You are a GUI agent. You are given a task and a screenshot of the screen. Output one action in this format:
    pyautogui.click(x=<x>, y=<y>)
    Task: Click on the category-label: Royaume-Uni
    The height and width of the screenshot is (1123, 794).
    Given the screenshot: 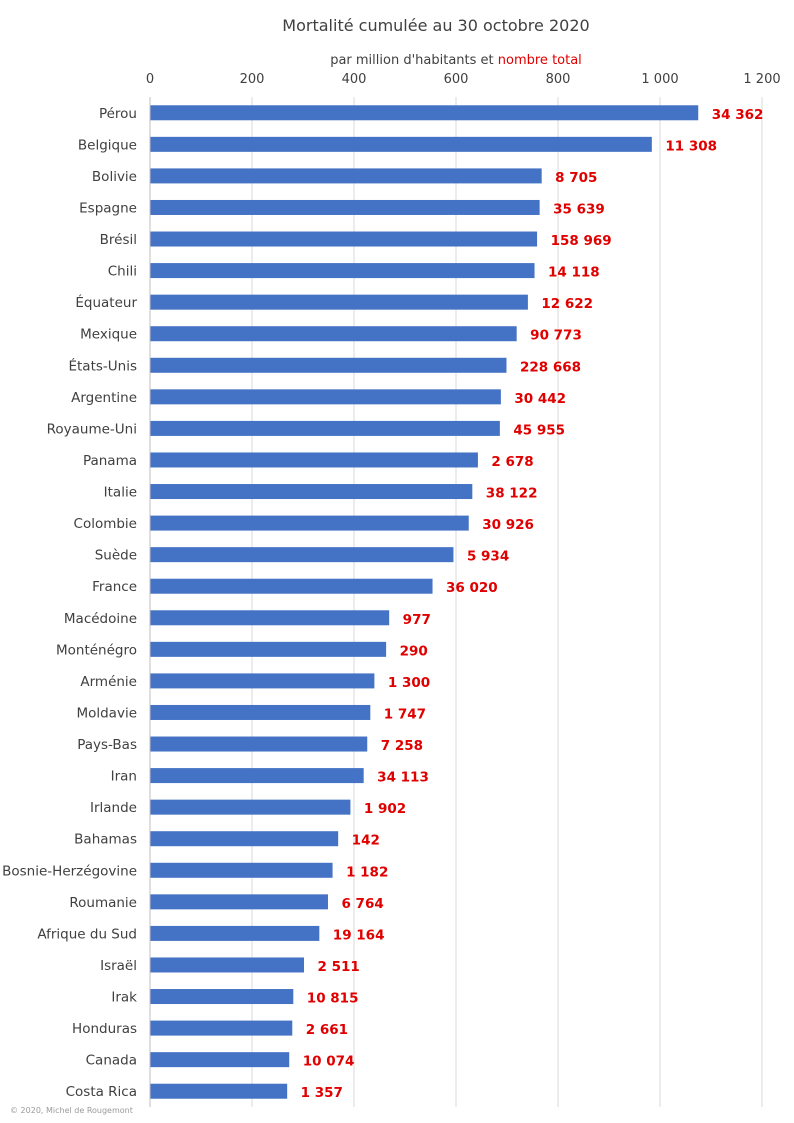 What is the action you would take?
    pyautogui.click(x=92, y=429)
    